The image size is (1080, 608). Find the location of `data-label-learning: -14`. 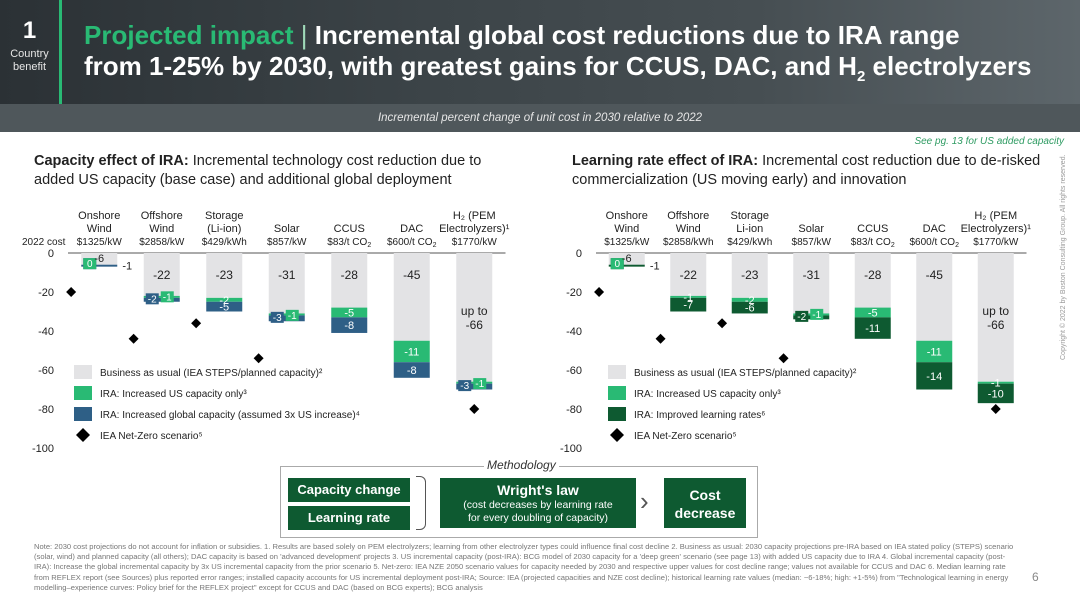

data-label-learning: -14 is located at coordinates (934, 377).